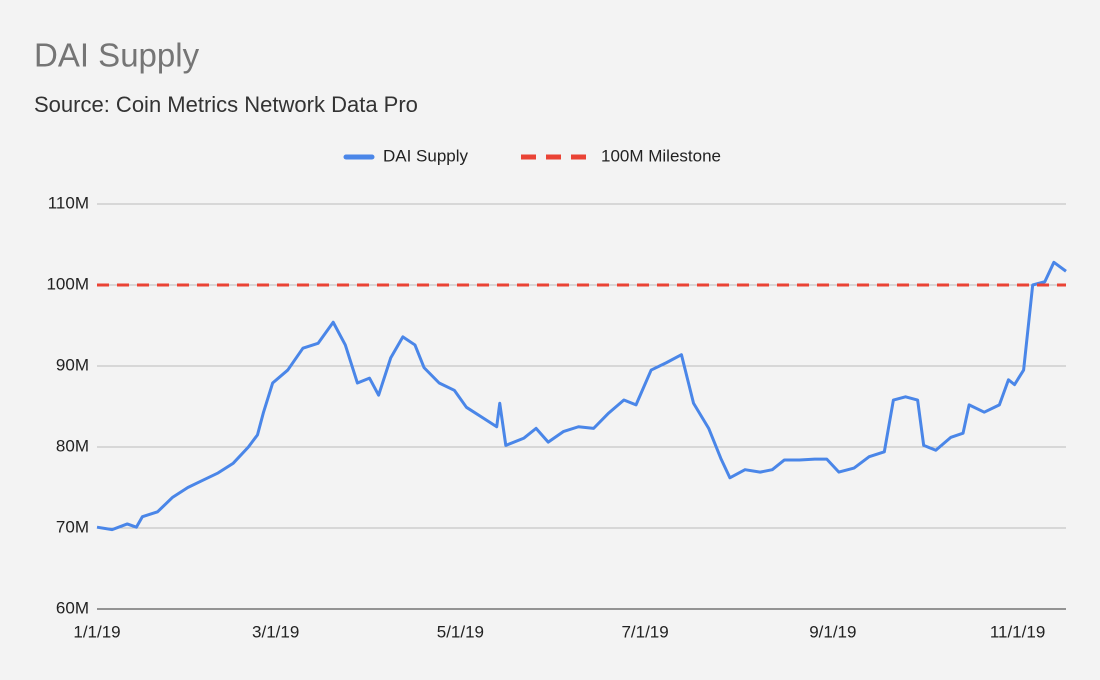 This screenshot has height=680, width=1100. What do you see at coordinates (72, 364) in the screenshot?
I see `y-tick-label: 90M` at bounding box center [72, 364].